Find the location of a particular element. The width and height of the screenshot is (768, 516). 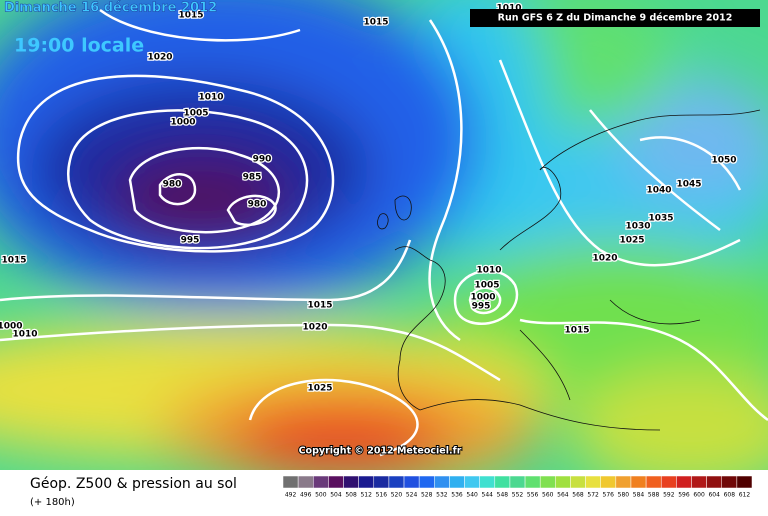

isobar-label: 990 is located at coordinates (262, 160).